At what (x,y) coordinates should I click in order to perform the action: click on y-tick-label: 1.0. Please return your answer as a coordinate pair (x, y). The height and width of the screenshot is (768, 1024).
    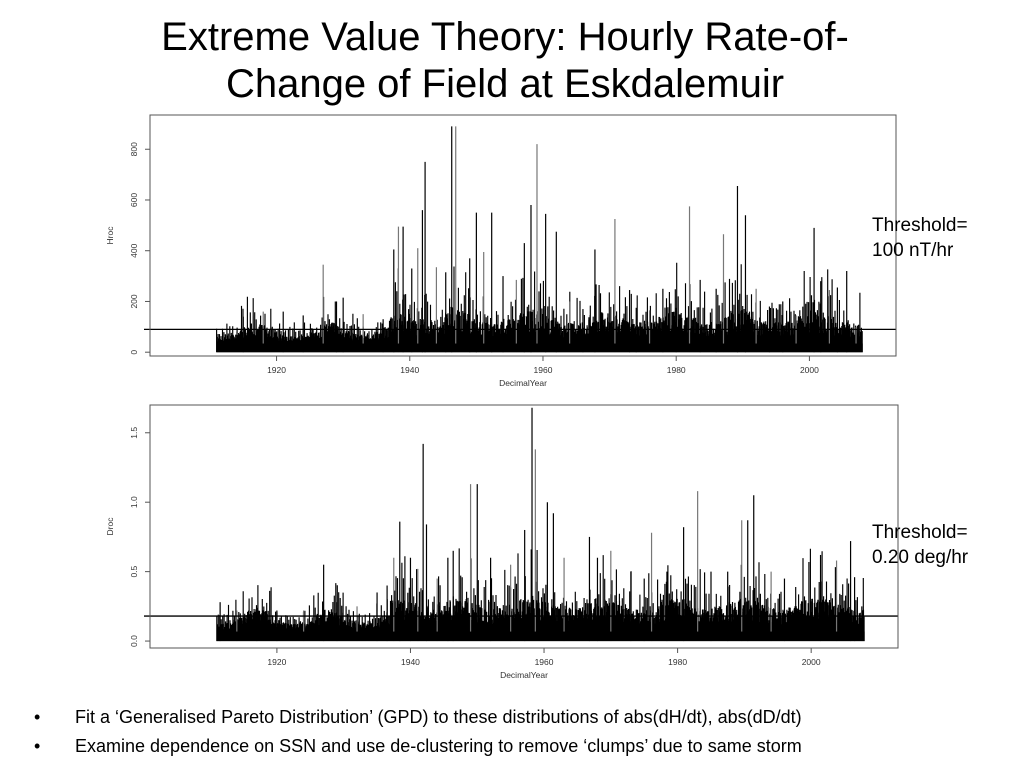
    Looking at the image, I should click on (134, 502).